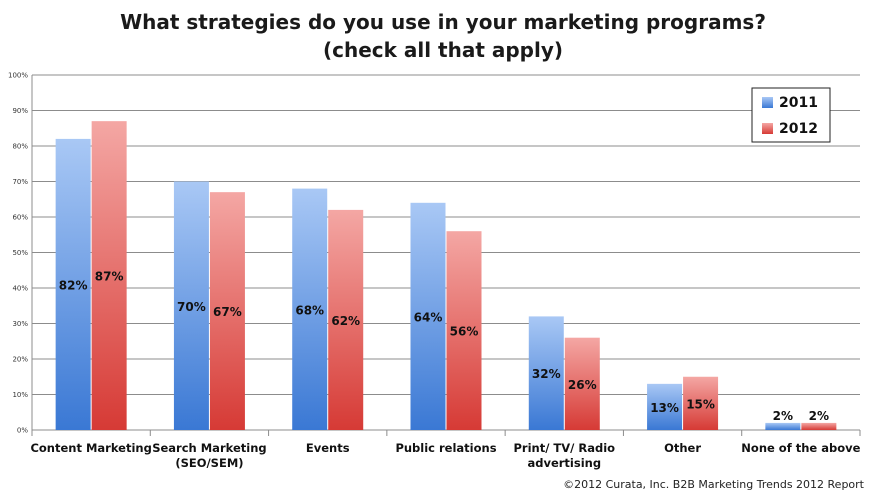  I want to click on category-label: Events, so click(328, 448).